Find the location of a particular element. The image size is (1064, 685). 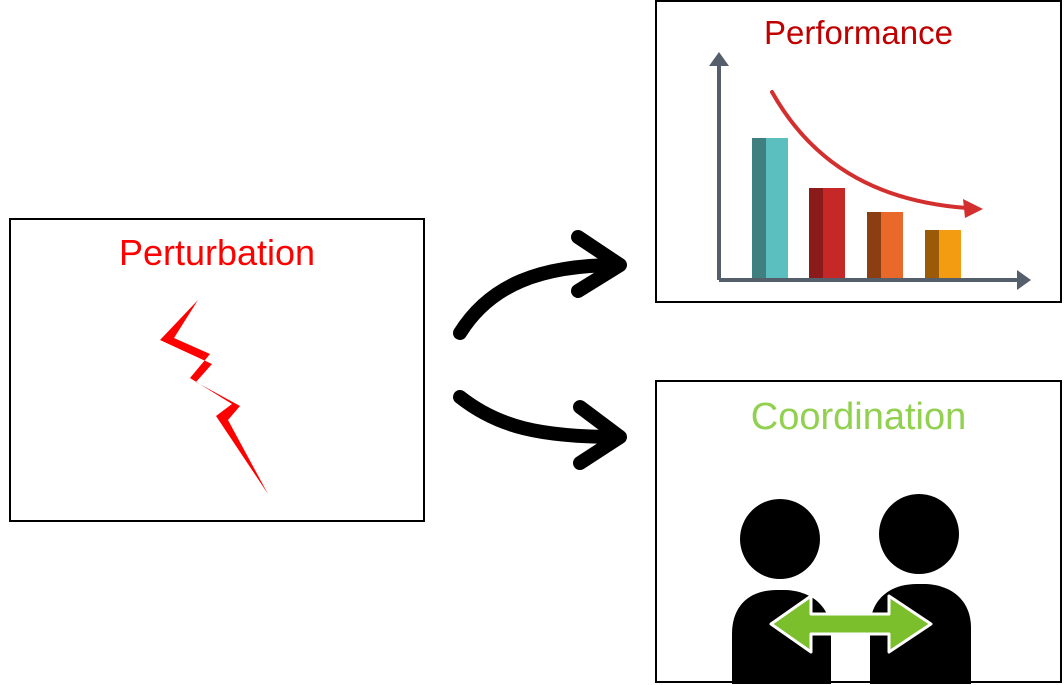

lightning-bolt-icon is located at coordinates (214, 397).